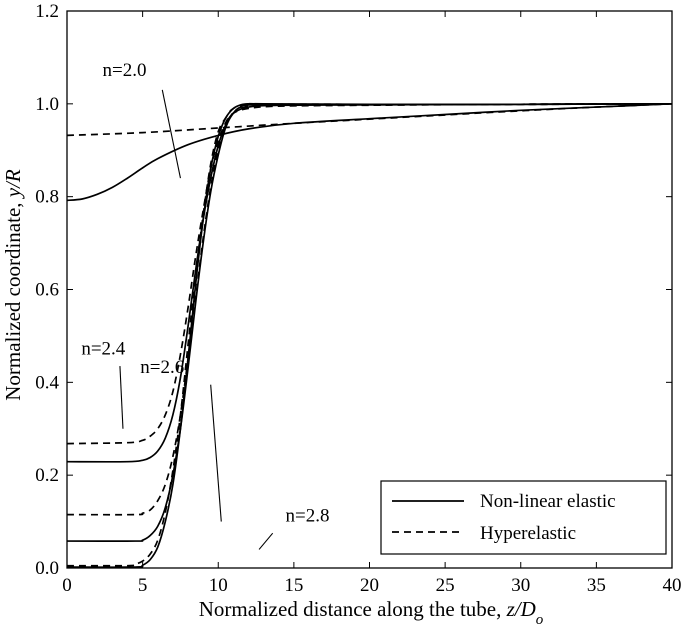  Describe the element at coordinates (47, 290) in the screenshot. I see `y-tick-label: 0.6` at that location.